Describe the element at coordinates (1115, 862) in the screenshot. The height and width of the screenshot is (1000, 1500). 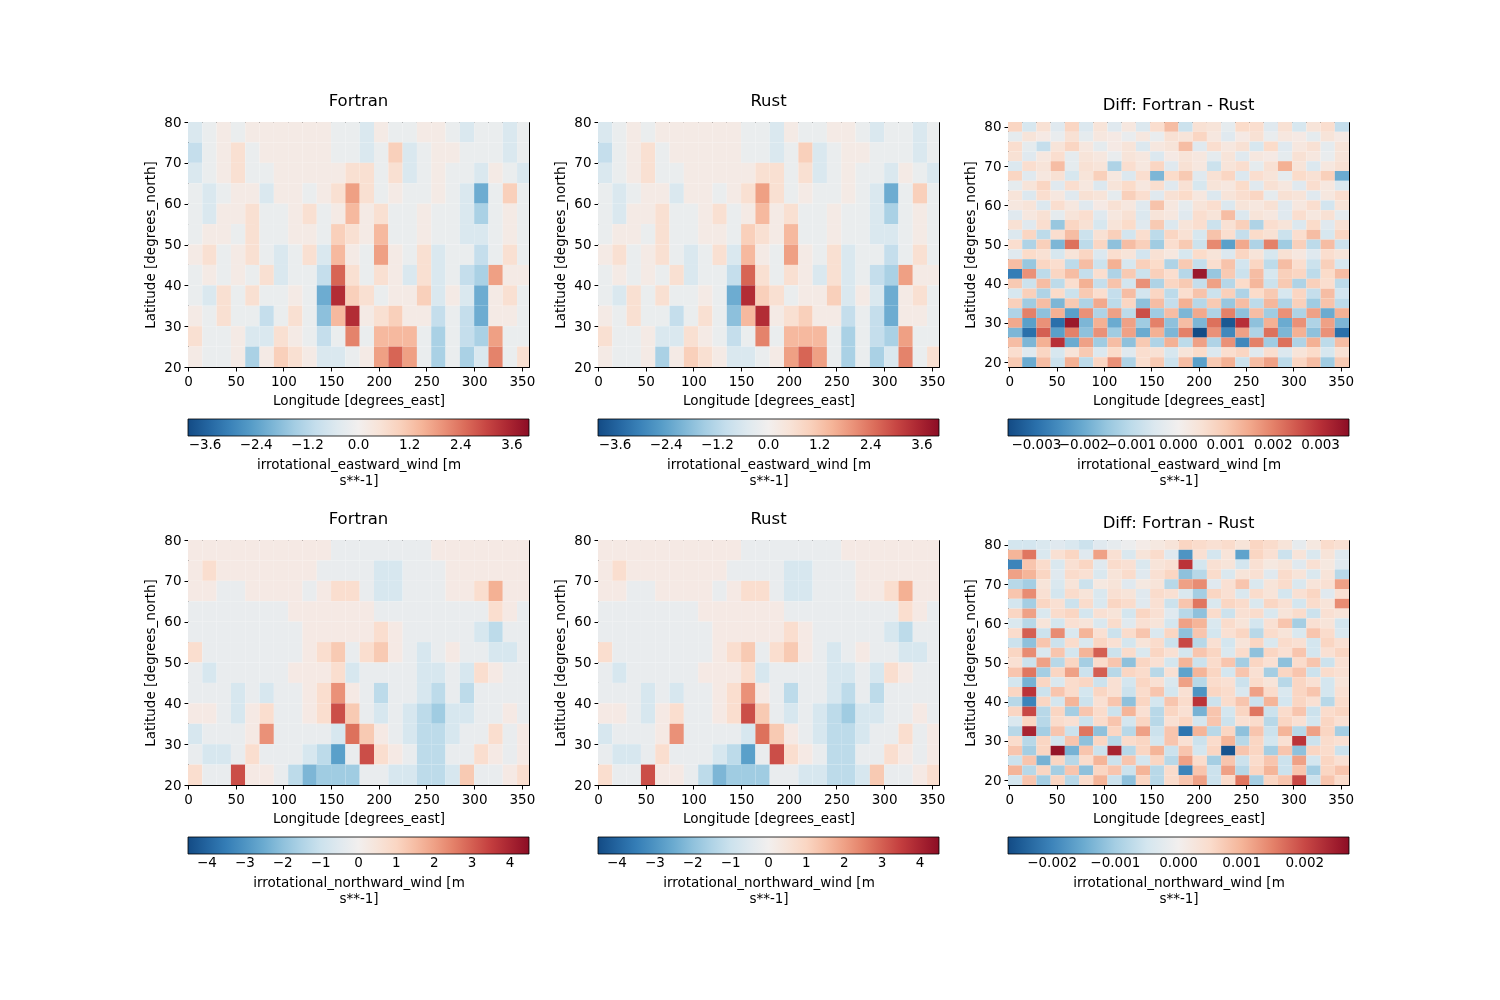
I see `color-bar-label: −0.001` at that location.